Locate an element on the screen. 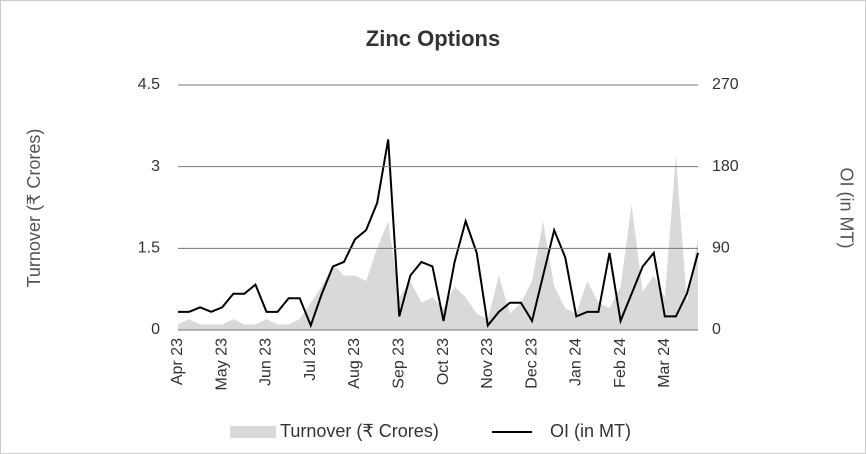 Image resolution: width=866 pixels, height=454 pixels. legend-label: Turnover (₹ Crores) is located at coordinates (359, 431).